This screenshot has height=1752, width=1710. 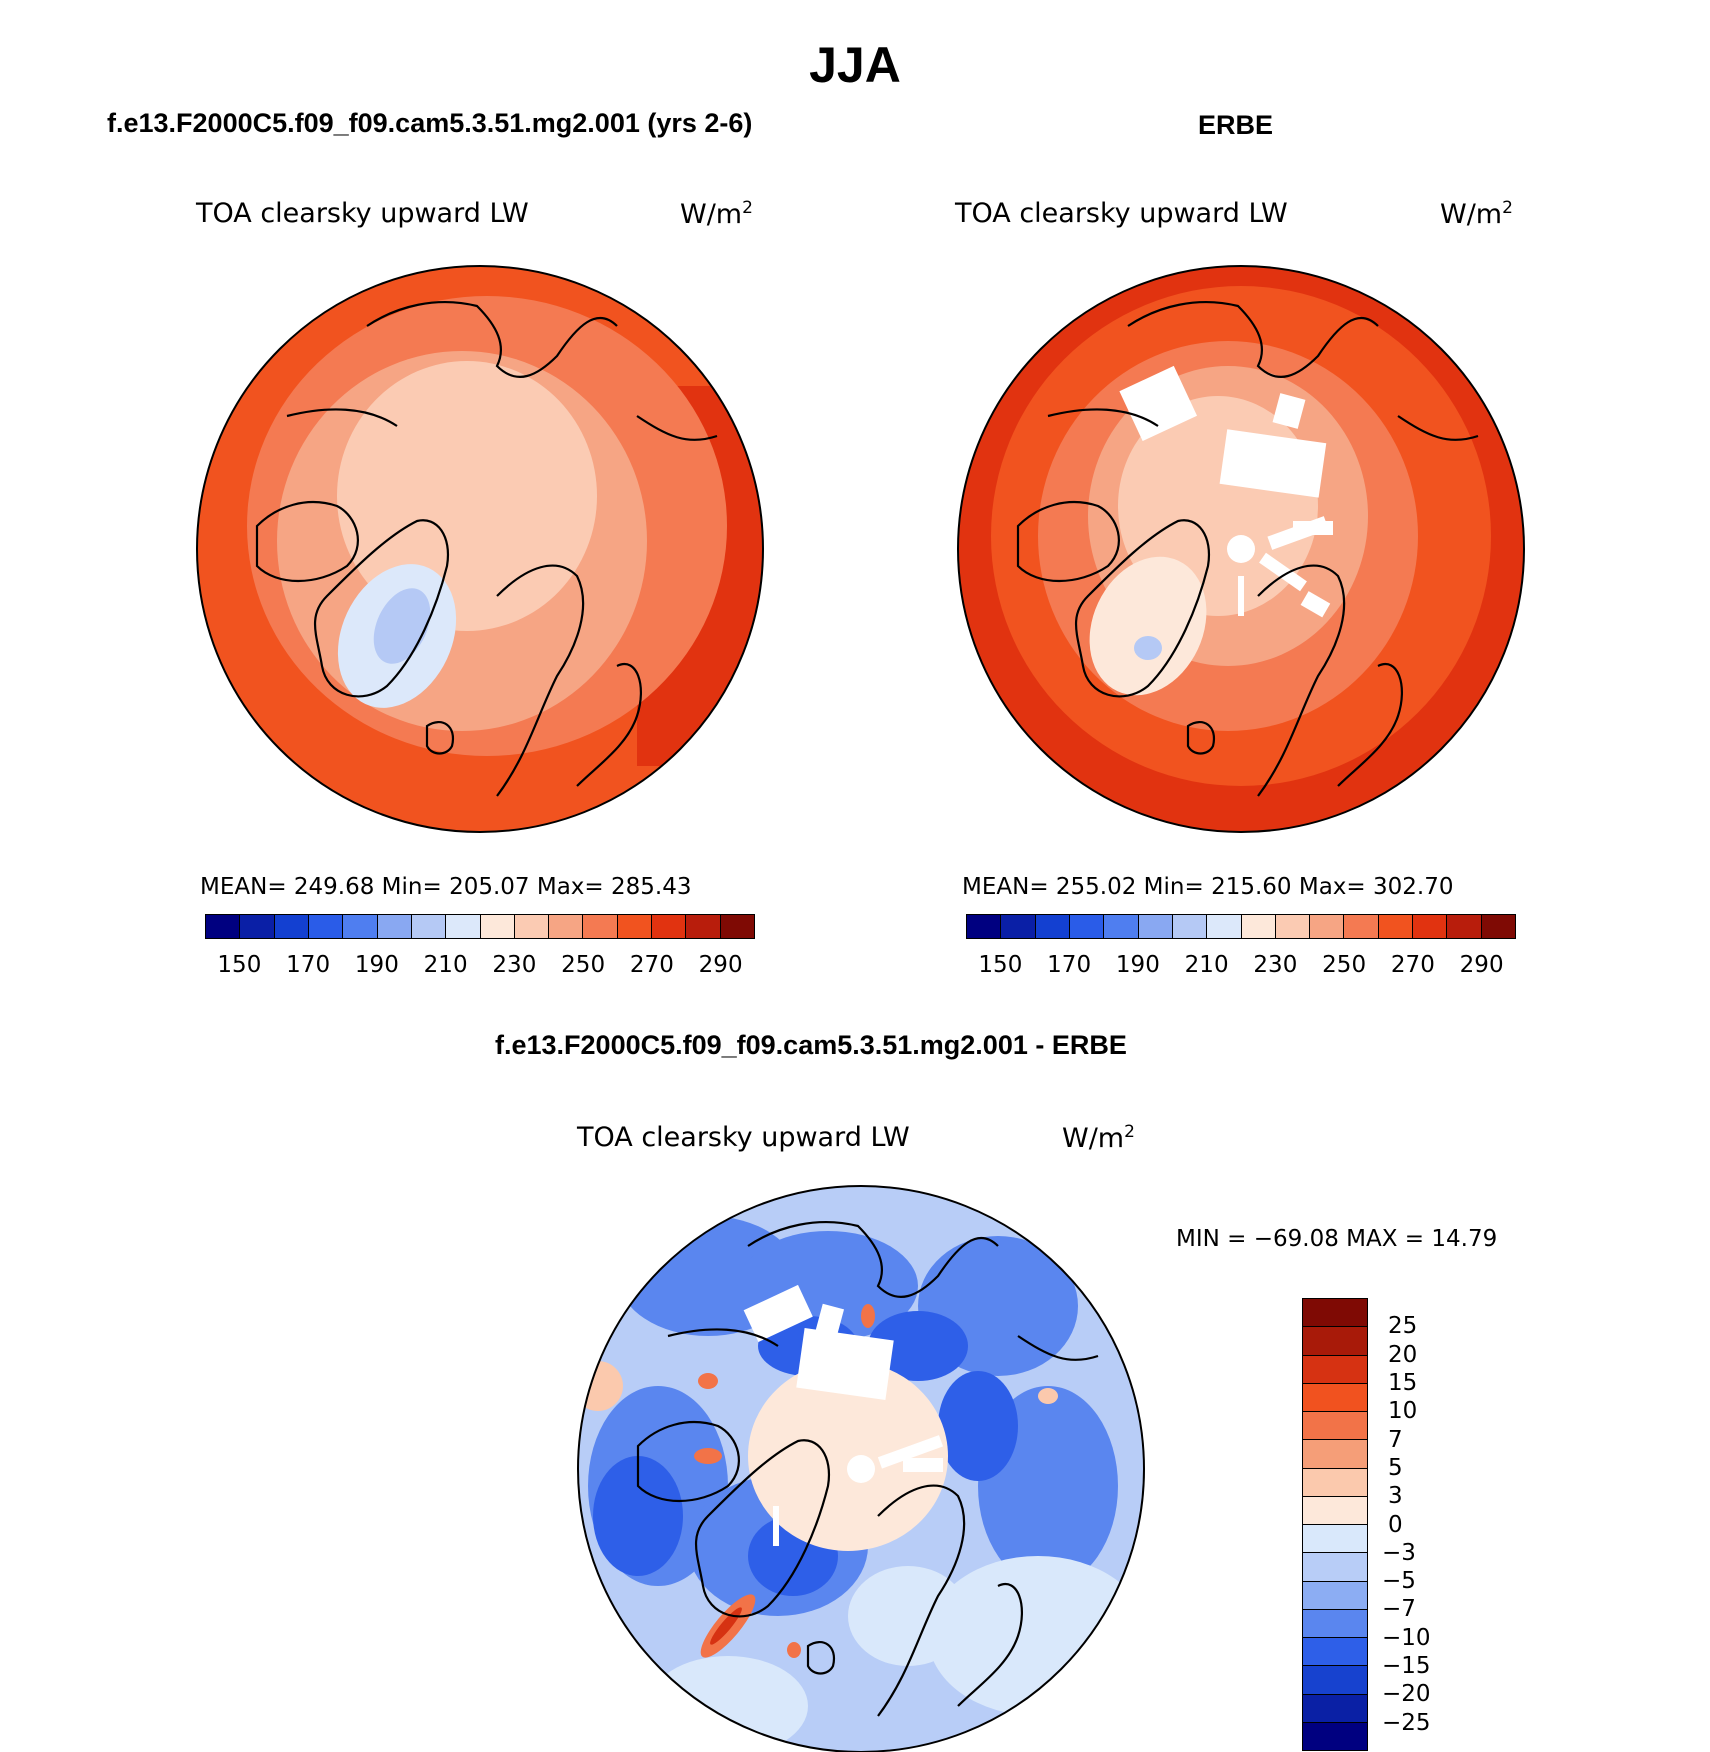 I want to click on diff-units: W/m2, so click(x=1098, y=1138).